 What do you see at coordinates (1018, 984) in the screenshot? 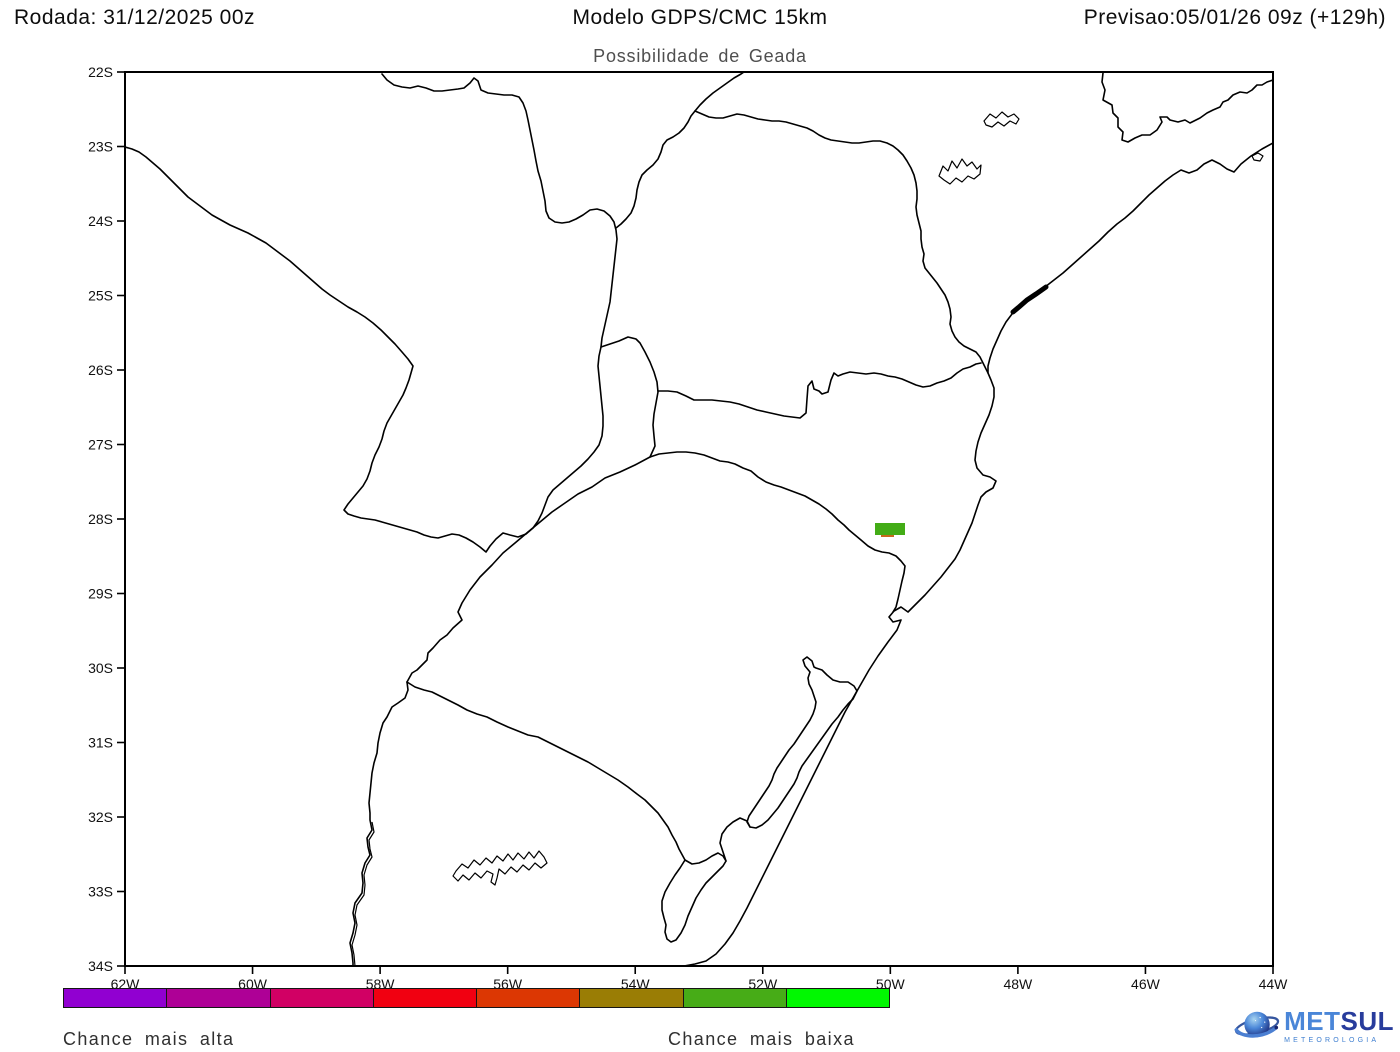
I see `lon-tick-label: 48W` at bounding box center [1018, 984].